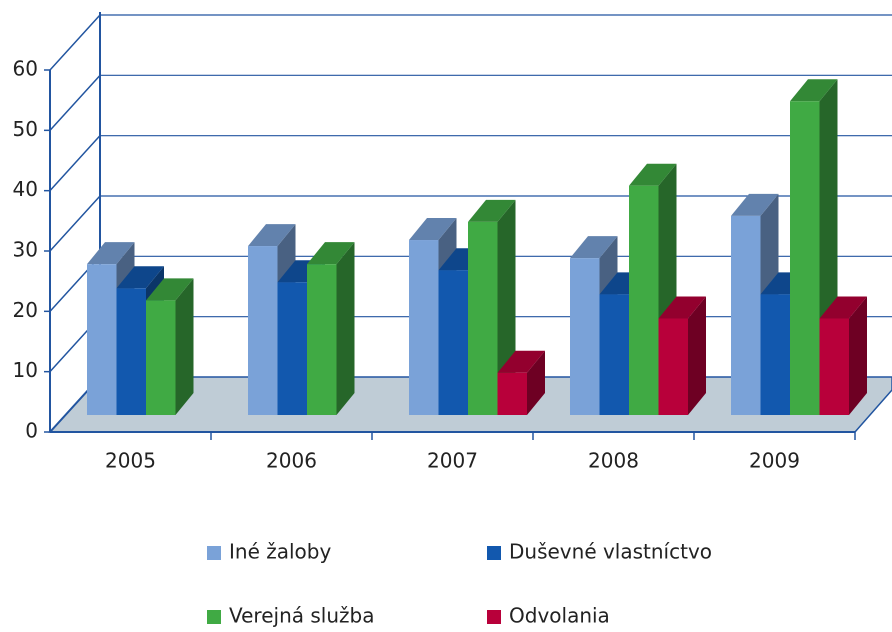 Image resolution: width=892 pixels, height=632 pixels. Describe the element at coordinates (301, 616) in the screenshot. I see `legend-label: Verejná služba` at that location.